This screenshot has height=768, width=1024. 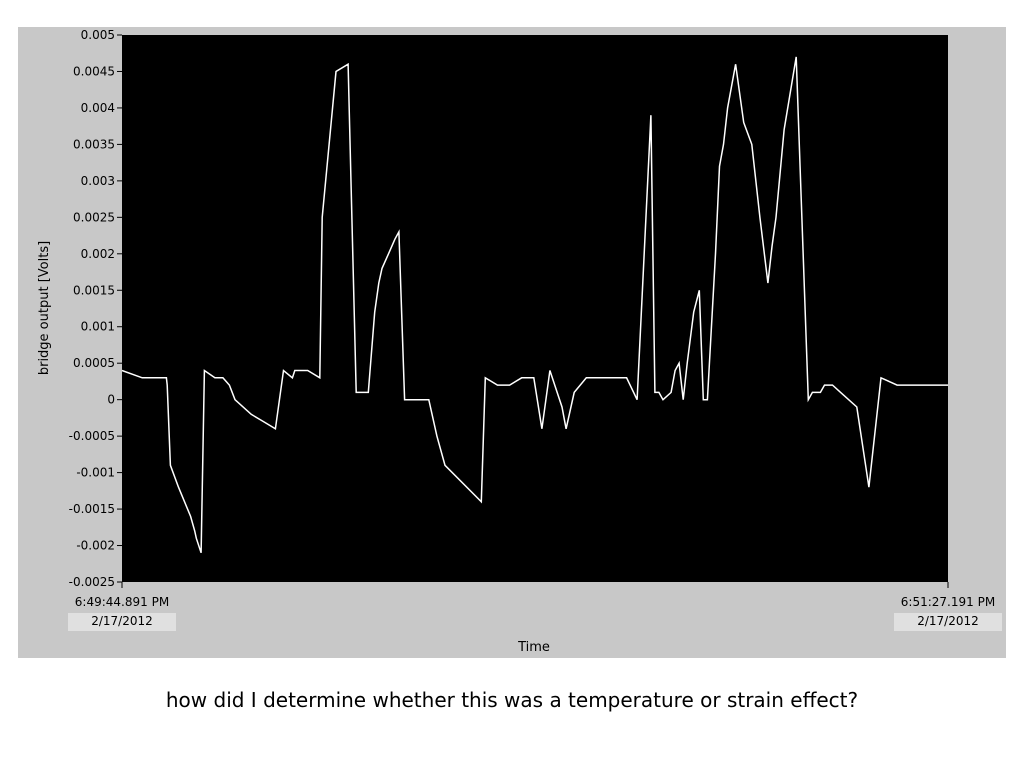 What do you see at coordinates (98, 327) in the screenshot?
I see `y-tick-label: 0.001` at bounding box center [98, 327].